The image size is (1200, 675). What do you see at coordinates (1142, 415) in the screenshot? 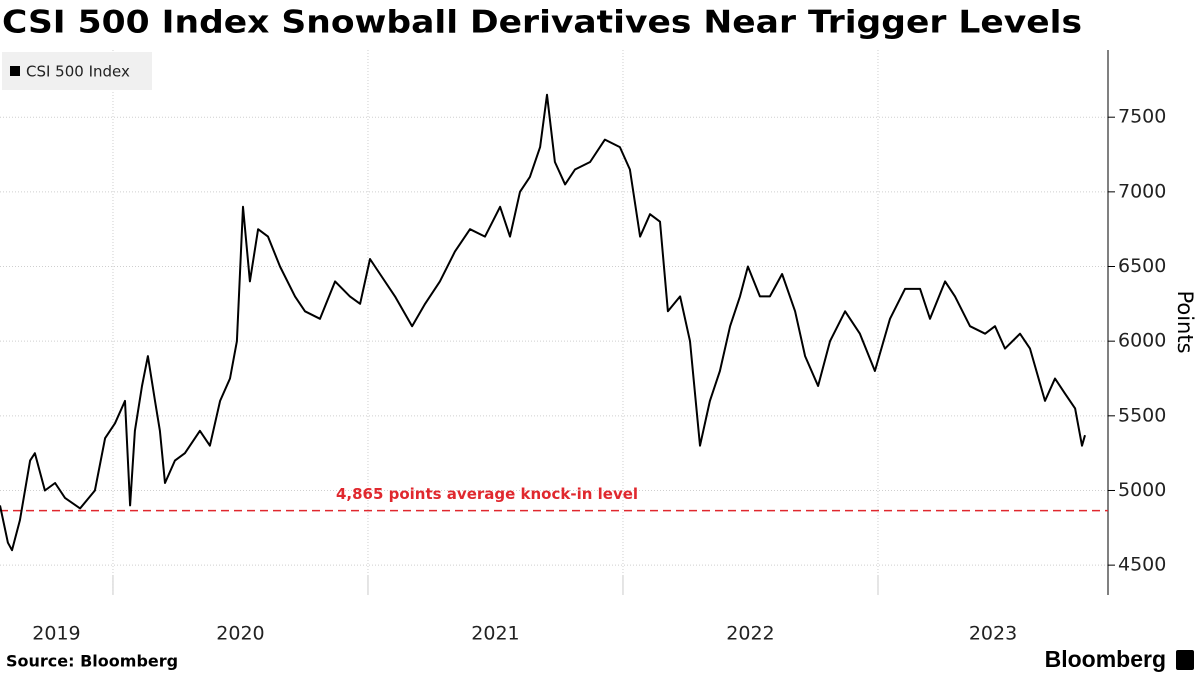
I see `y-tick-label: 5500` at bounding box center [1142, 415].